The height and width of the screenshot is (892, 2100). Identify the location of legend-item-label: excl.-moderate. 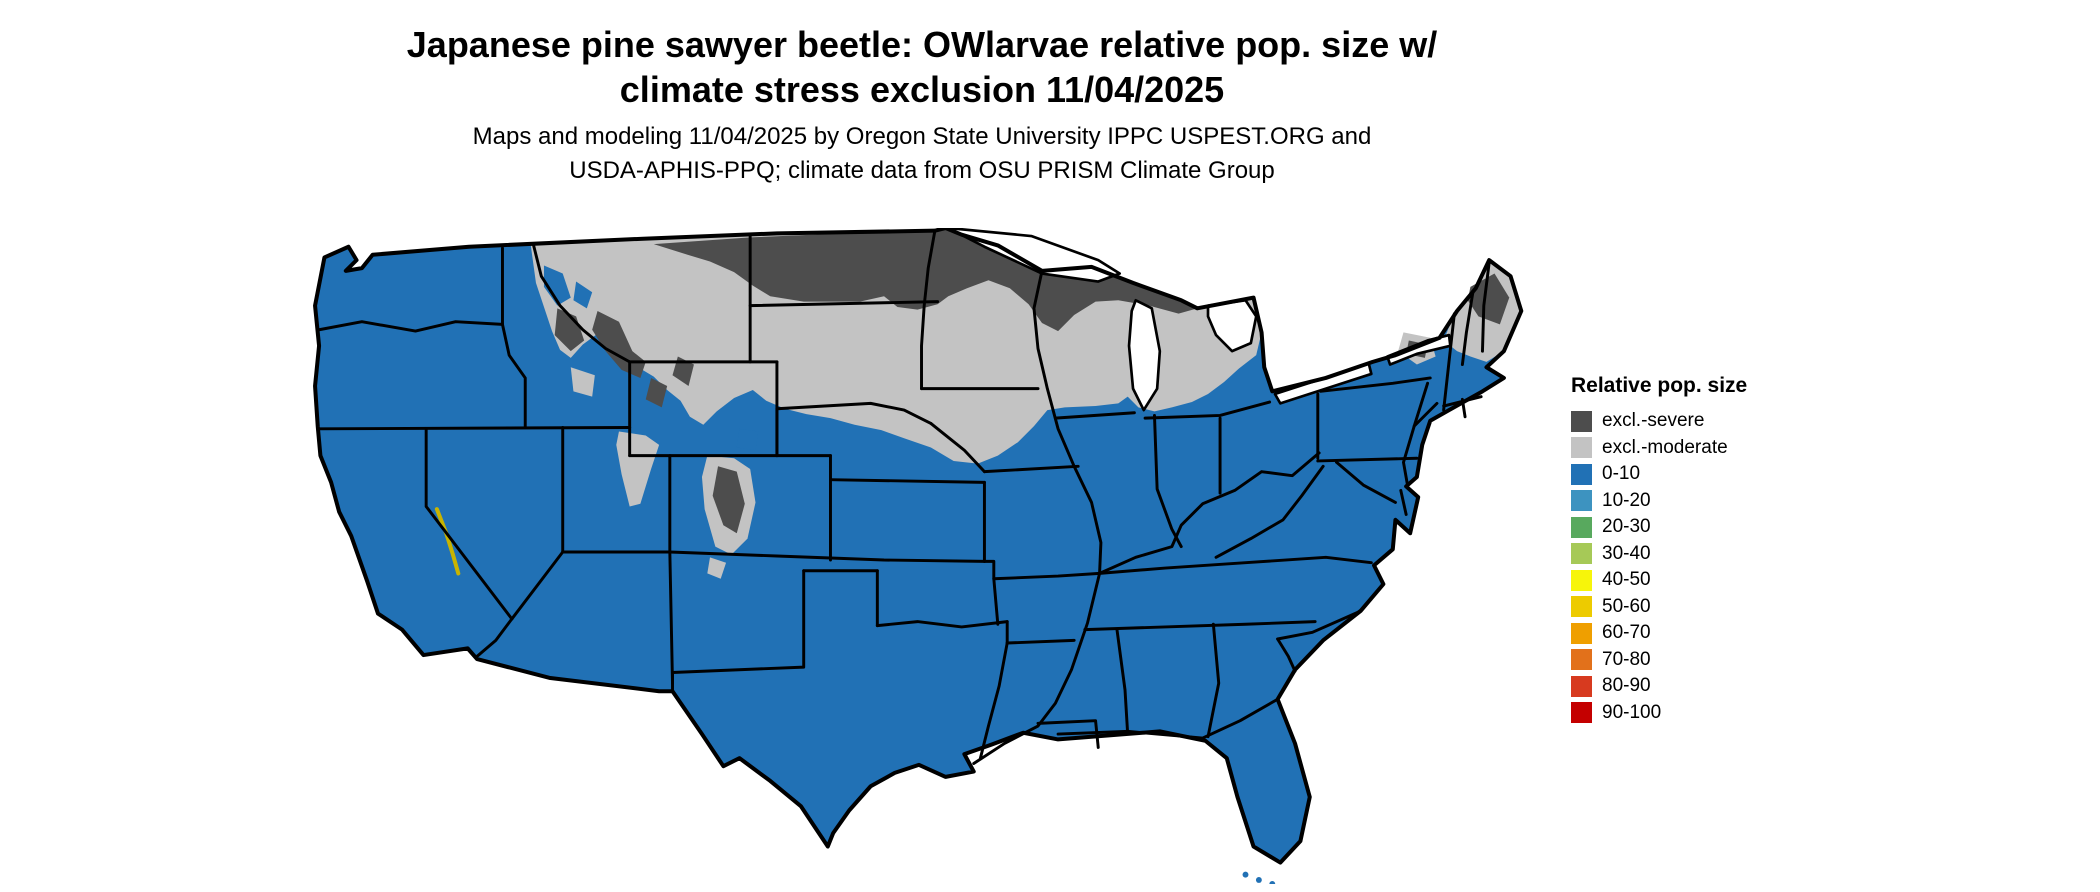
(1665, 447).